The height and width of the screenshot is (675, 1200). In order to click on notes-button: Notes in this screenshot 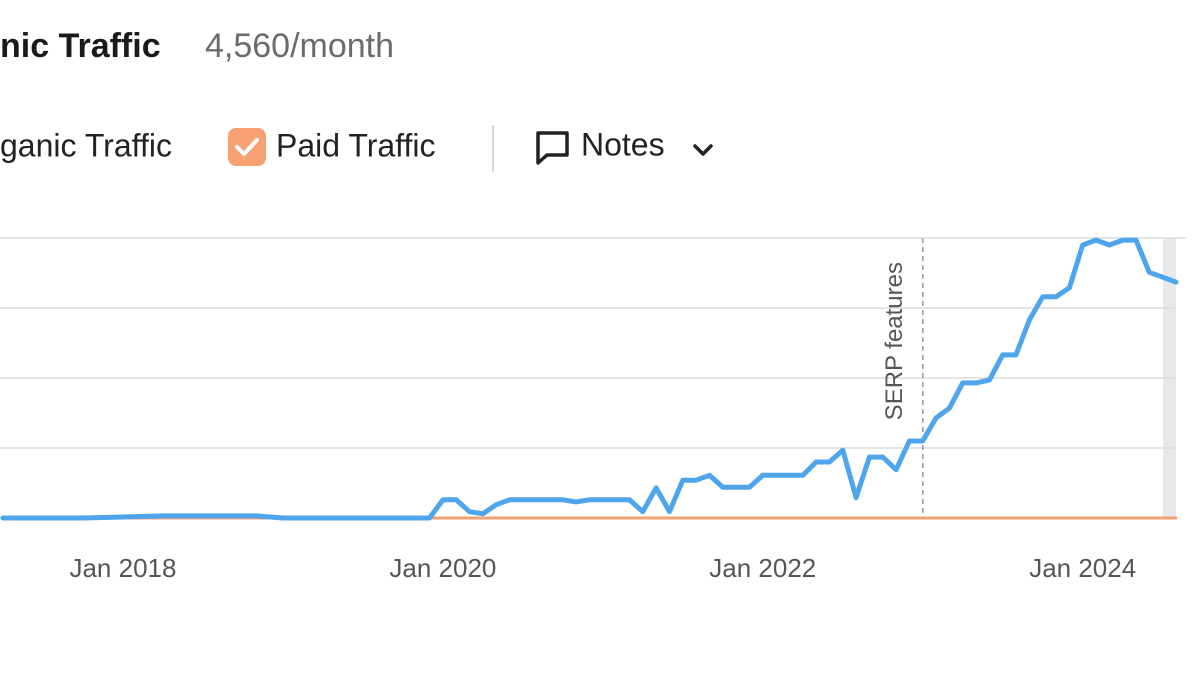, I will do `click(624, 145)`.